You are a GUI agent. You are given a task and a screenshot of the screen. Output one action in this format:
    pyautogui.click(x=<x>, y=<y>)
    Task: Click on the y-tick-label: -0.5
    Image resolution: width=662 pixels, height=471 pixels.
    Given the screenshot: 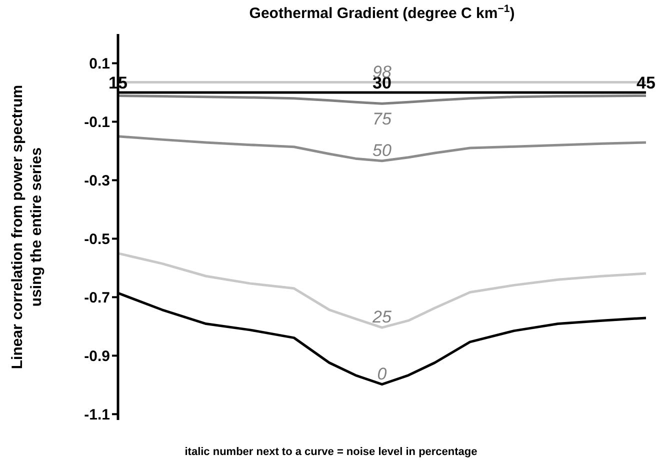 What is the action you would take?
    pyautogui.click(x=97, y=239)
    